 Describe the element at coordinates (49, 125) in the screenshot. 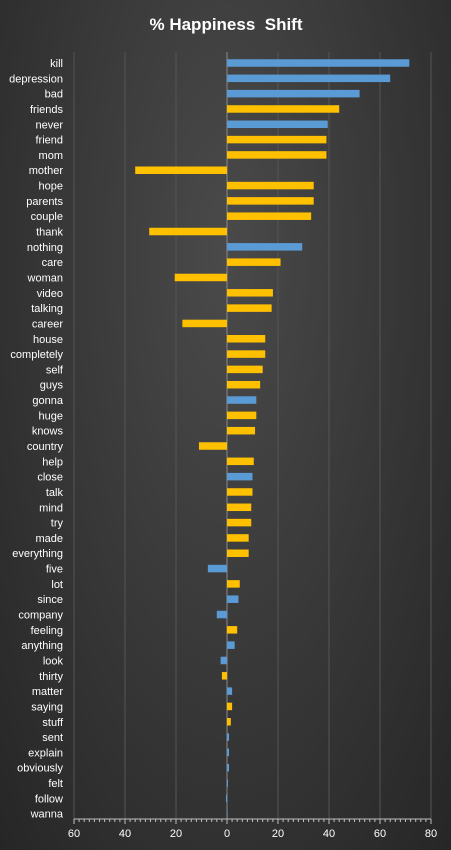

I see `category-label-never: never` at that location.